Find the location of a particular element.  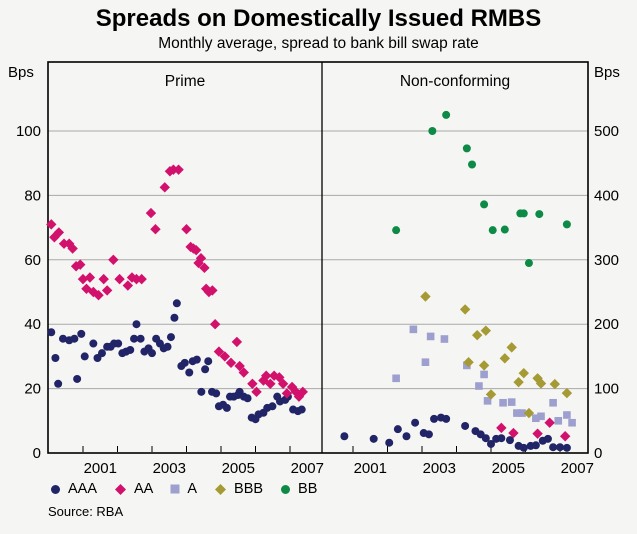

legend-label: A is located at coordinates (192, 489).